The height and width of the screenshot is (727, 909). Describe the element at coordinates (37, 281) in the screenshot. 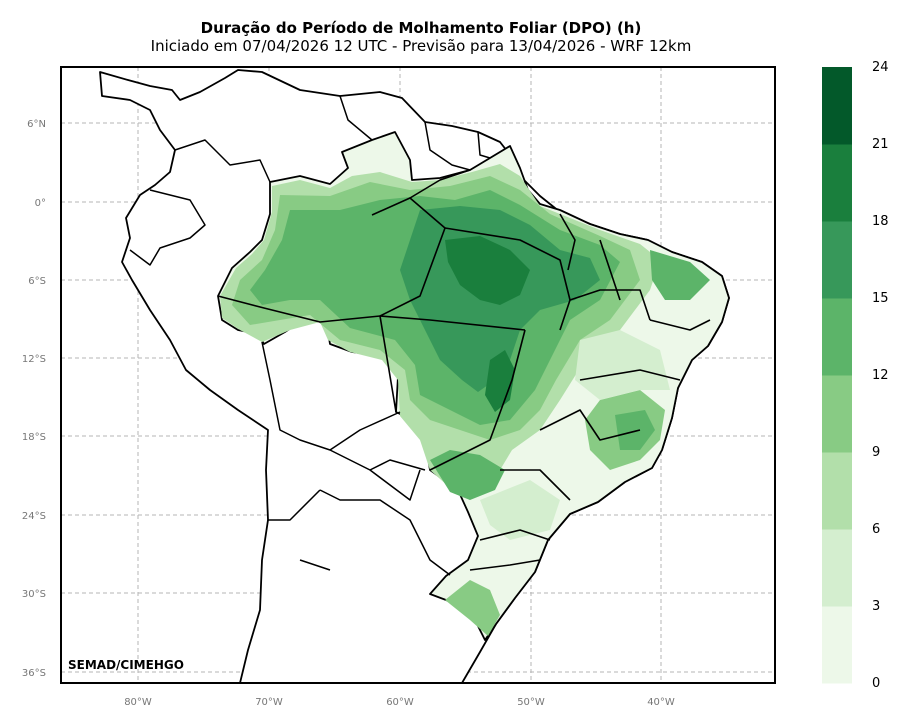

I see `lat-label: 6°S` at that location.